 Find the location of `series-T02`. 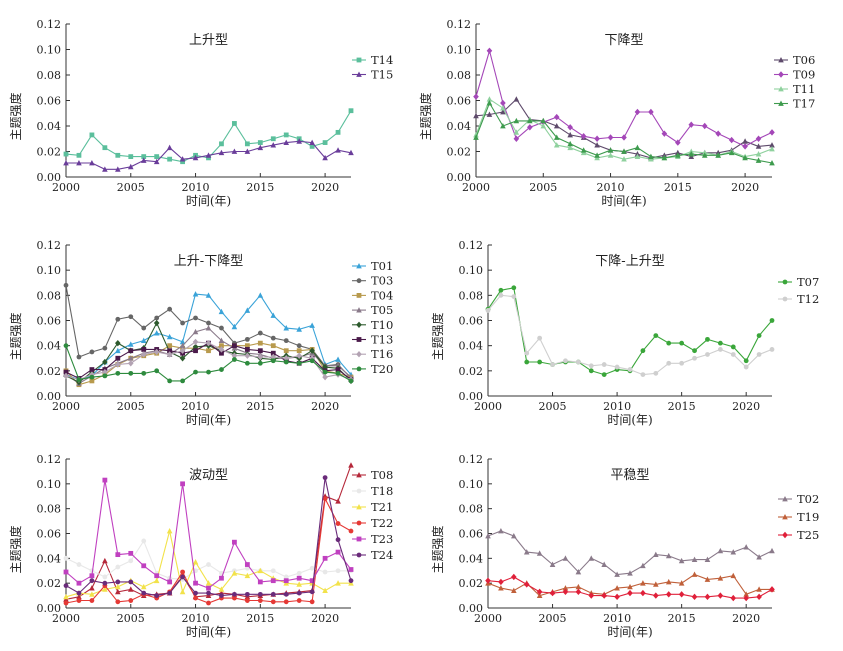

series-T02 is located at coordinates (630, 552).